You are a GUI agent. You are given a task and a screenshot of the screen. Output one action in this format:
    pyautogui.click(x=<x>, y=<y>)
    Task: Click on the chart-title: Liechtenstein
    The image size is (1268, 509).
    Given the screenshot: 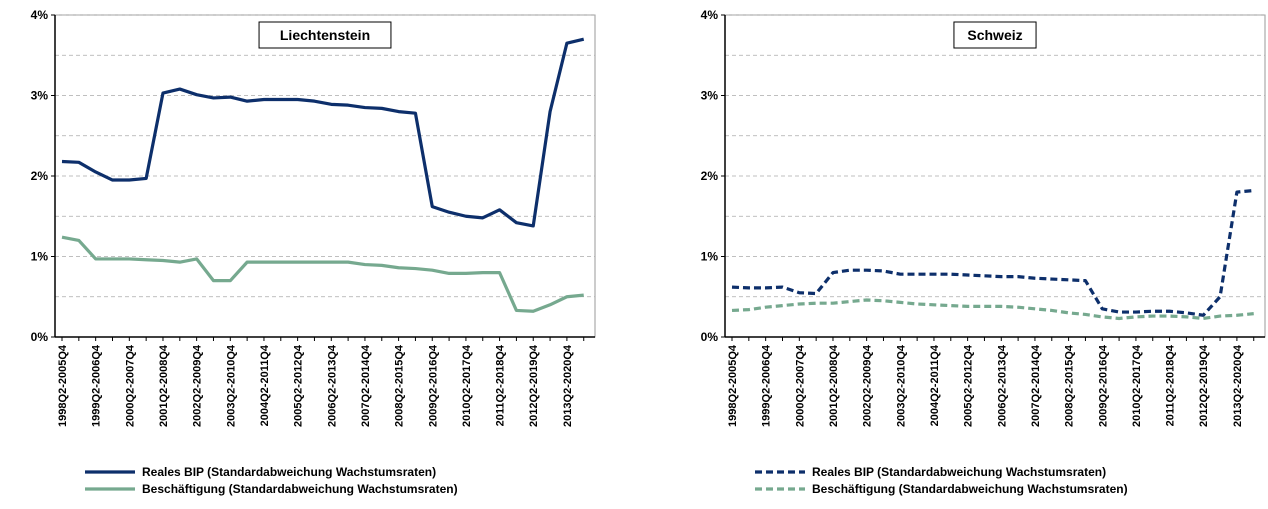 What is the action you would take?
    pyautogui.click(x=325, y=35)
    